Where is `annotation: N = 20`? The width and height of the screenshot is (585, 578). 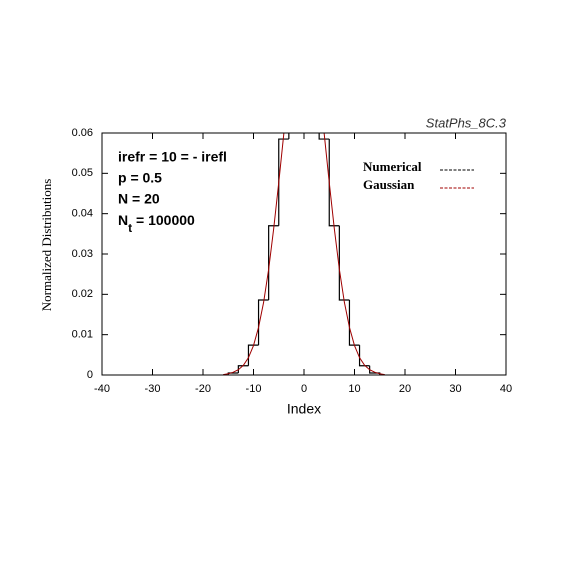
annotation: N = 20 is located at coordinates (139, 199).